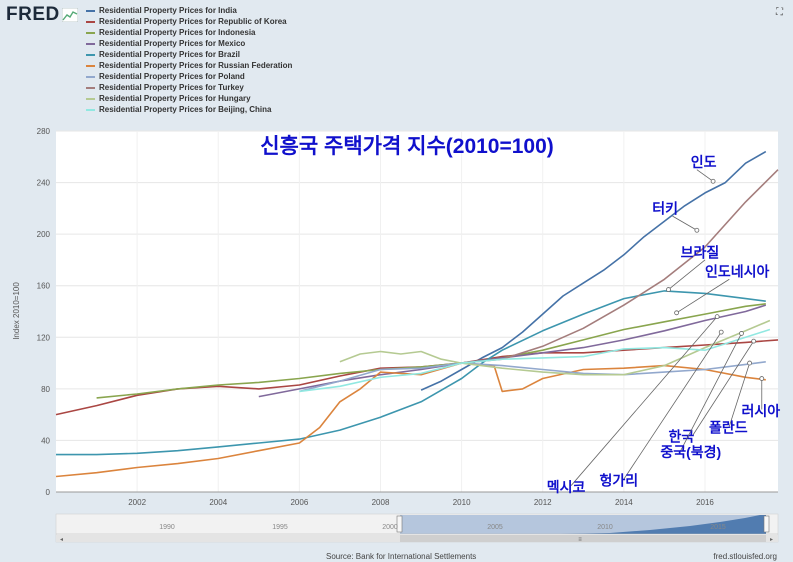 This screenshot has width=793, height=562. Describe the element at coordinates (45, 389) in the screenshot. I see `y-tick-label: 80` at that location.